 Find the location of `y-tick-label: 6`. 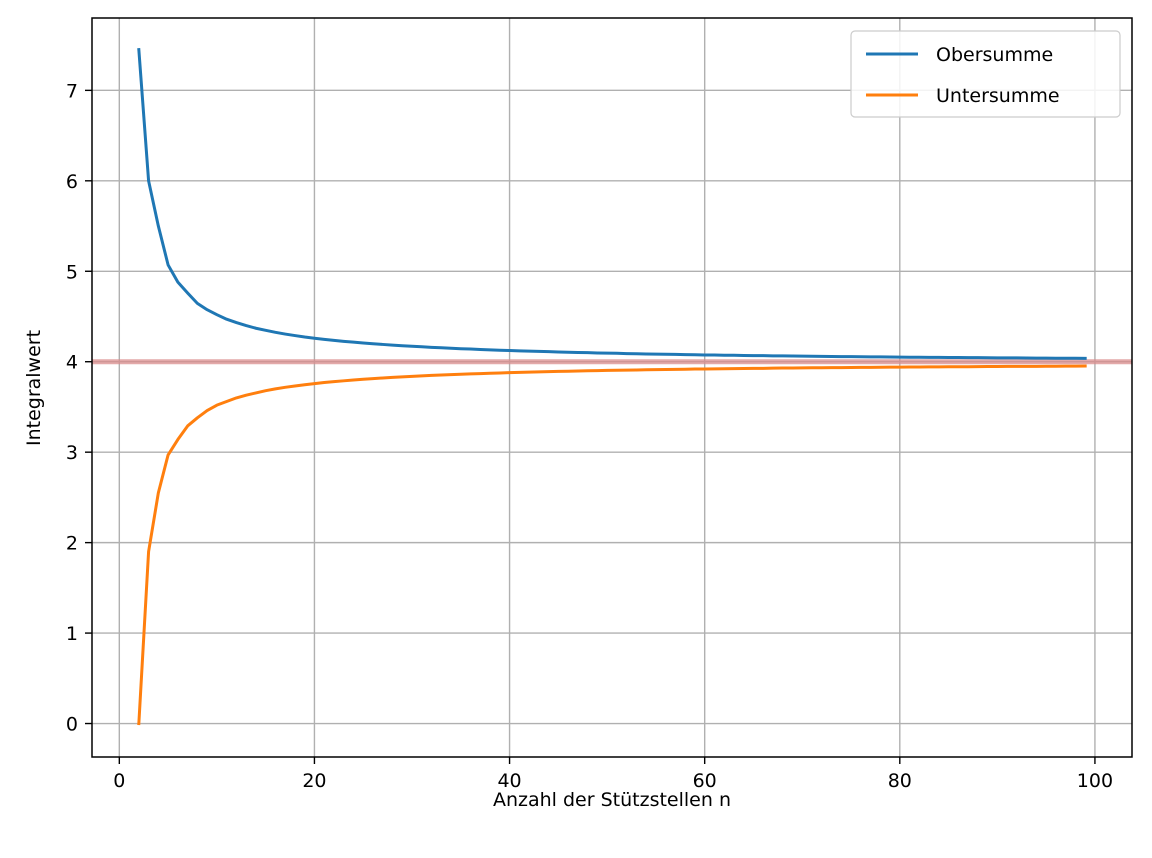

y-tick-label: 6 is located at coordinates (72, 182).